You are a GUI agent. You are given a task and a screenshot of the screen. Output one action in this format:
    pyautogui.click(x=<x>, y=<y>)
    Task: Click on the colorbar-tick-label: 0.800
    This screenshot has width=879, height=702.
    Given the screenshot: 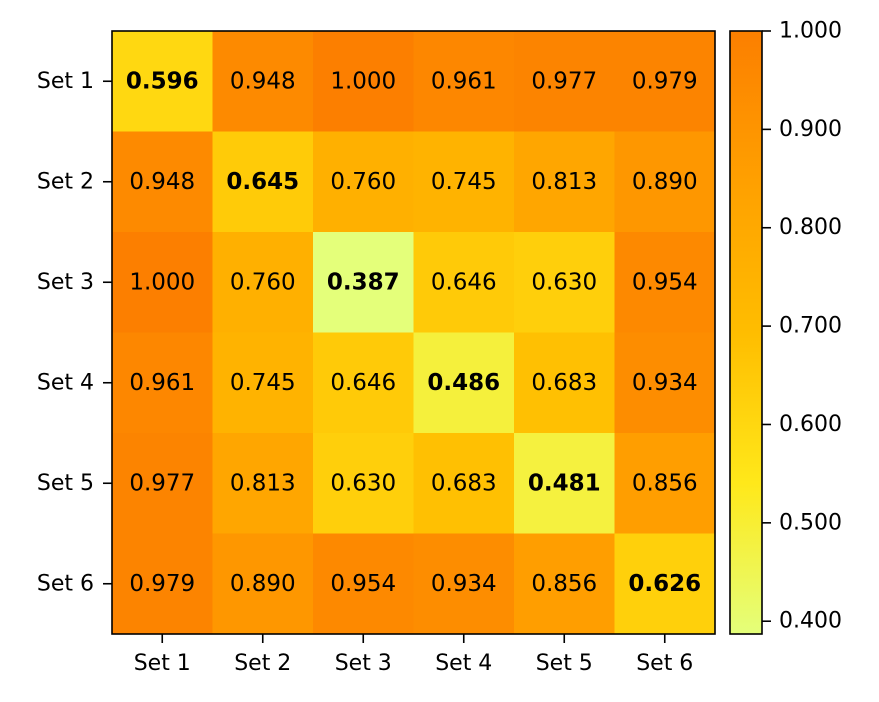 What is the action you would take?
    pyautogui.click(x=810, y=227)
    